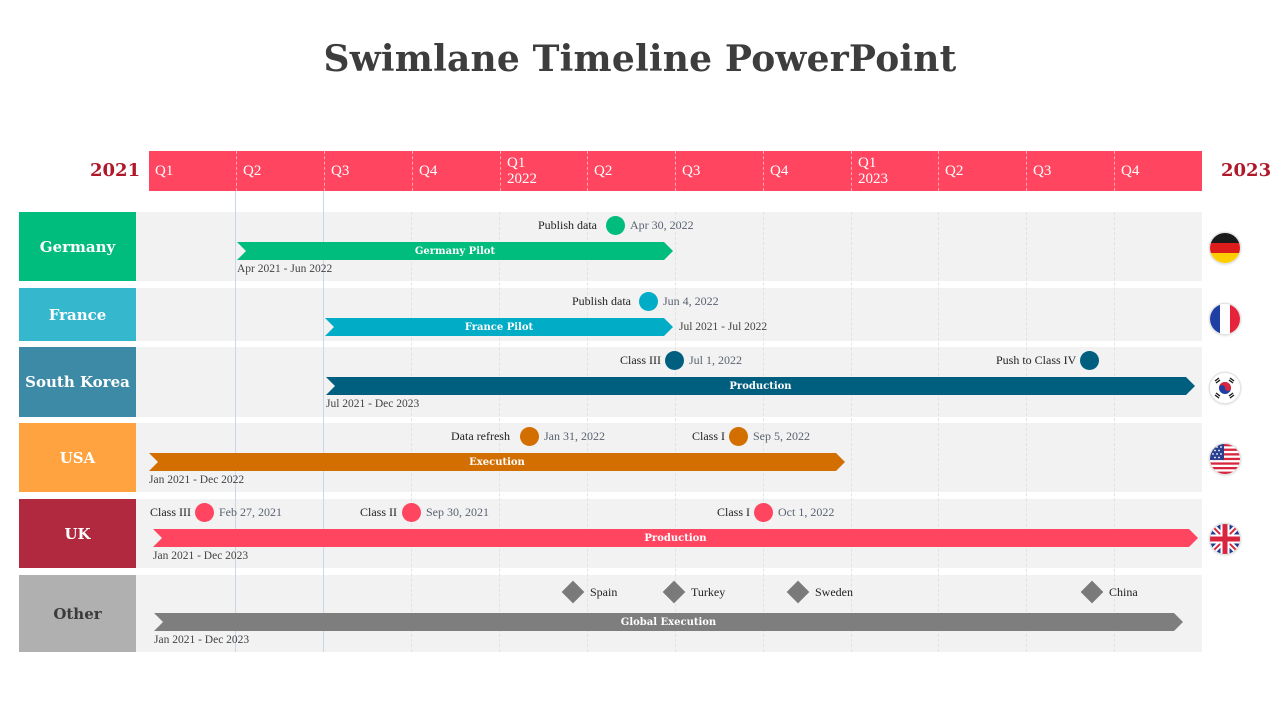  What do you see at coordinates (1225, 319) in the screenshot?
I see `france-flag-icon` at bounding box center [1225, 319].